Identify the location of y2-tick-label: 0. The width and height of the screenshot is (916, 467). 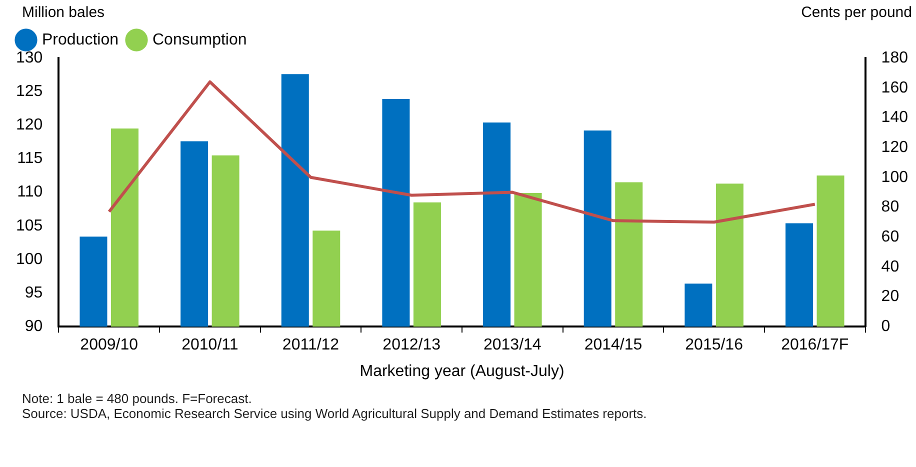
(885, 327).